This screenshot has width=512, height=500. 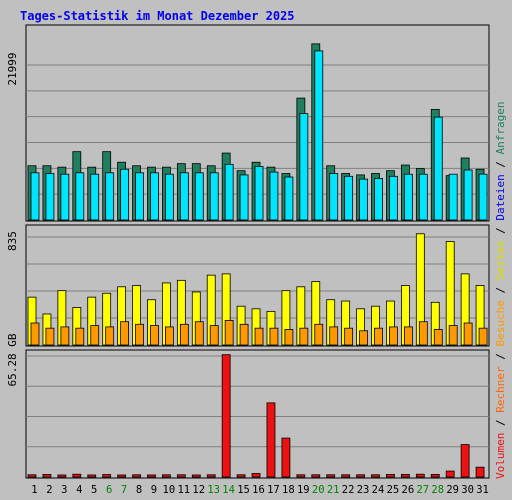 I want to click on legend-seiten: Seiten, so click(x=500, y=261).